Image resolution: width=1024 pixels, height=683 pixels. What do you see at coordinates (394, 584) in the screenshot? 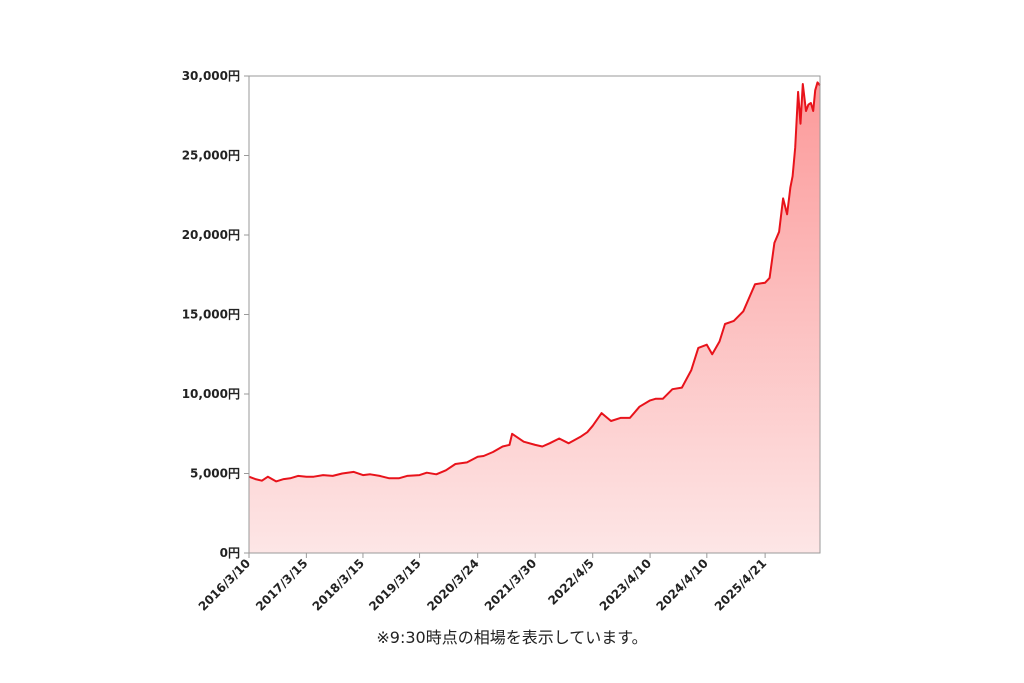
I see `x-tick-label: 2019/3/15` at bounding box center [394, 584].